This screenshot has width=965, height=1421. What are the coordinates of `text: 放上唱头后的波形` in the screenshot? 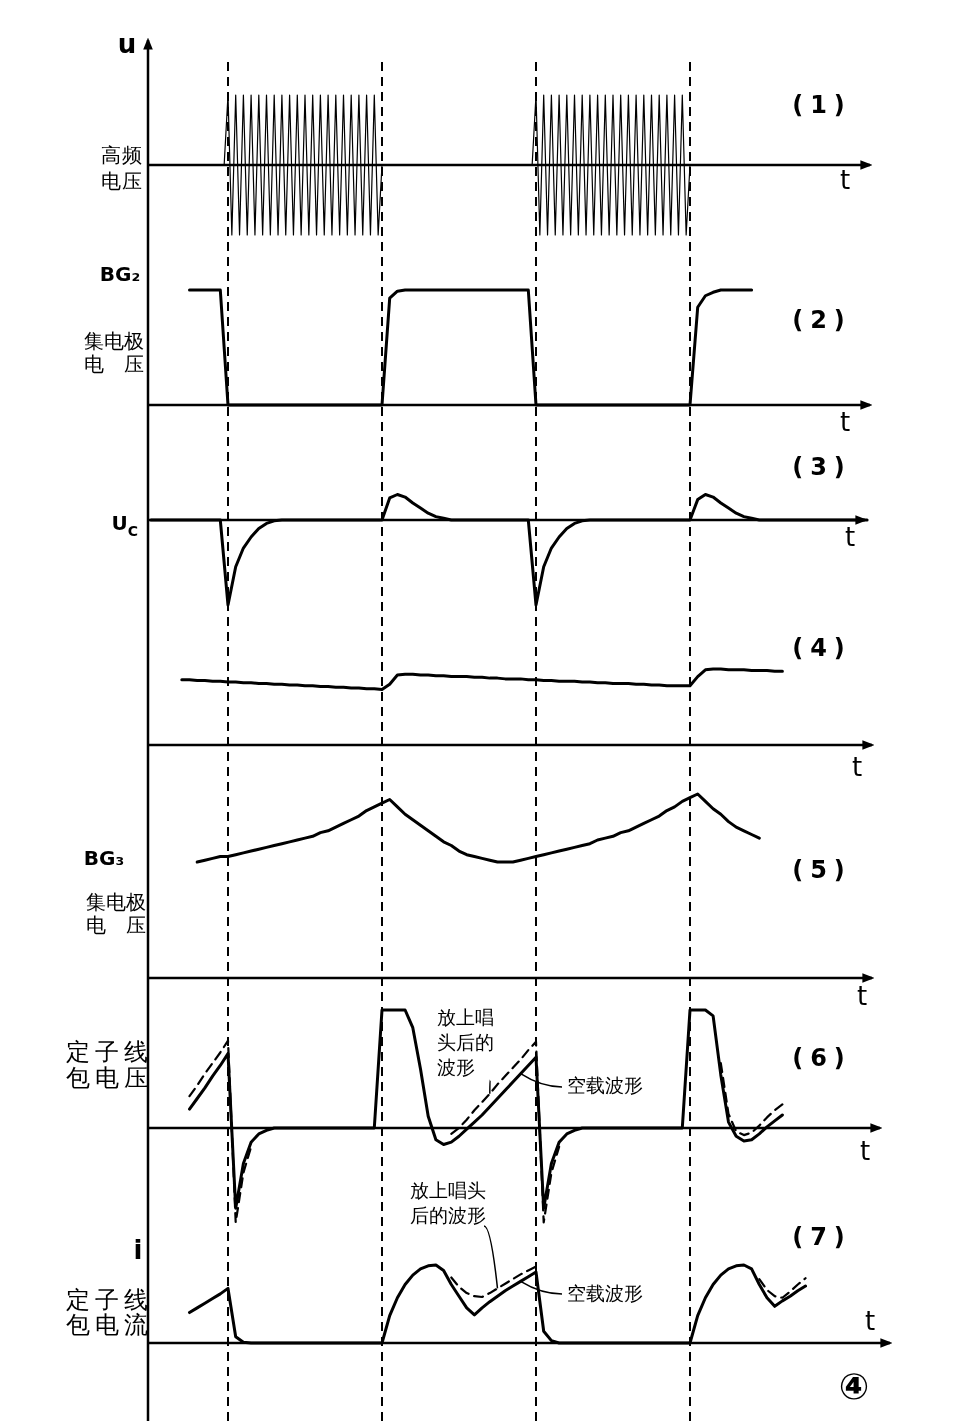 It's located at (448, 1202).